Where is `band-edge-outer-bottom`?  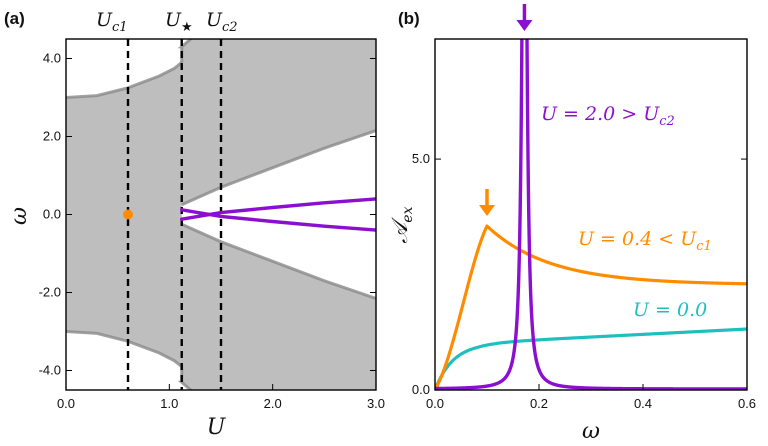
band-edge-outer-bottom is located at coordinates (185, 378).